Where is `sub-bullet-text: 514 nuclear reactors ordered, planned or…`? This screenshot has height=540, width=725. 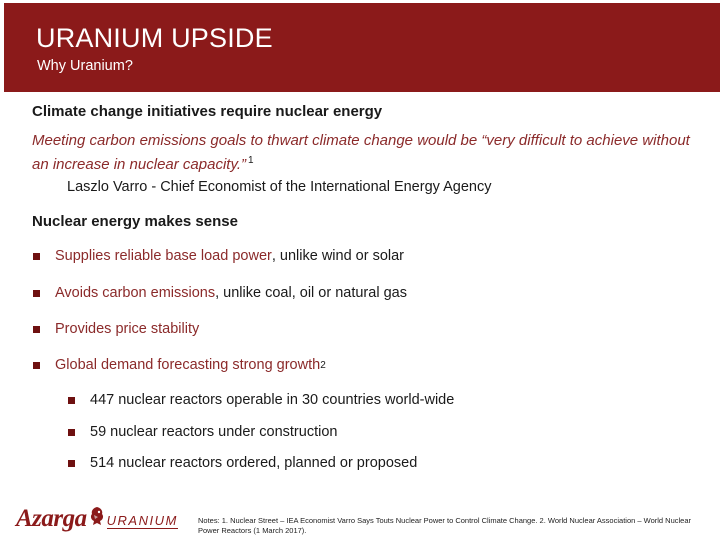 sub-bullet-text: 514 nuclear reactors ordered, planned or… is located at coordinates (254, 463).